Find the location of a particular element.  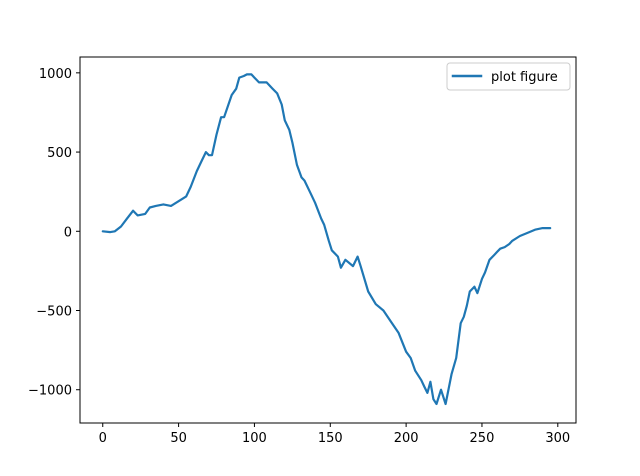

legend-label: plot figure is located at coordinates (524, 77).